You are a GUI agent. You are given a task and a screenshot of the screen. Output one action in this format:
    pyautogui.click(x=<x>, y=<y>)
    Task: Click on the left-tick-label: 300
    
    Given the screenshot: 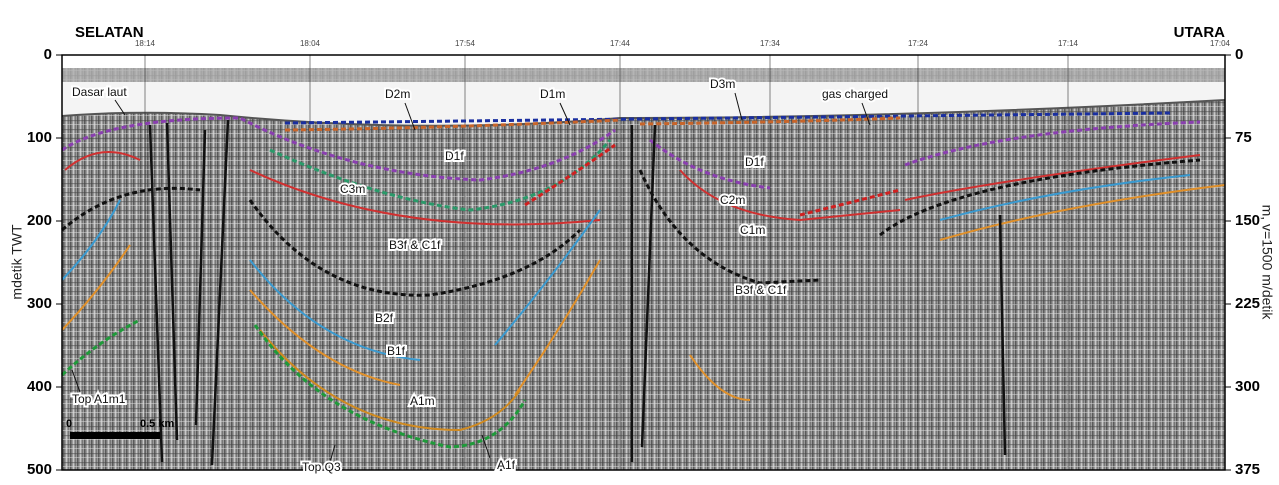 What is the action you would take?
    pyautogui.click(x=39, y=303)
    